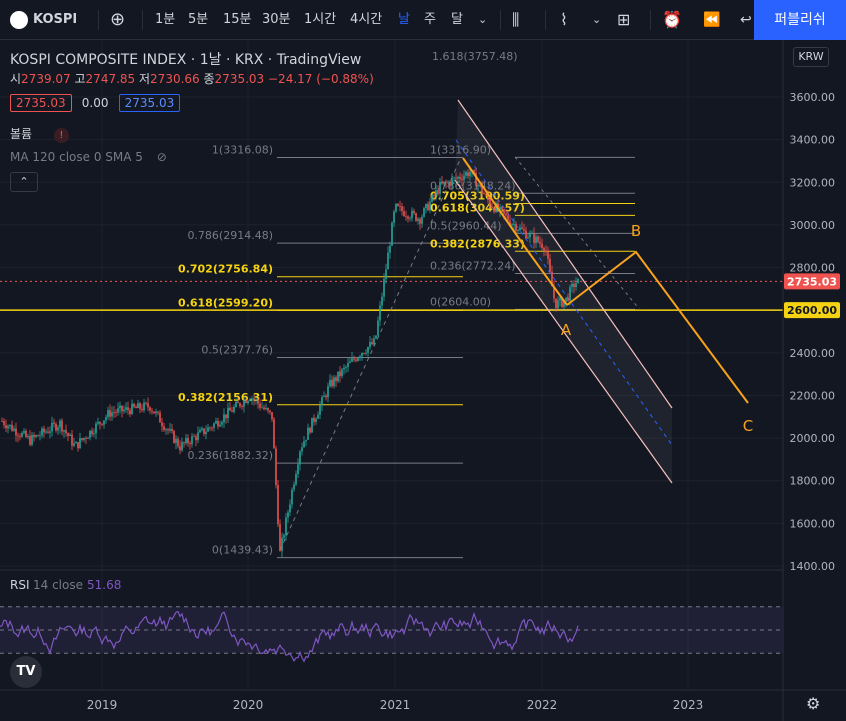  I want to click on y-tick-label: 3200.00, so click(813, 182).